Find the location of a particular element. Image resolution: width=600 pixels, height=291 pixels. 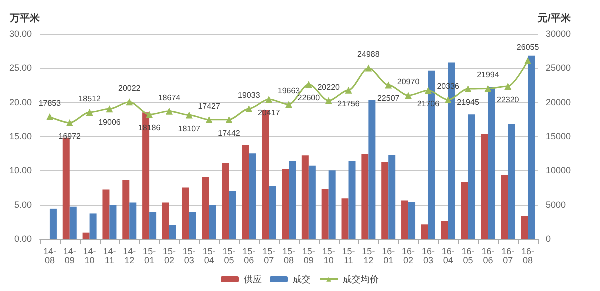

data-label: 22320 is located at coordinates (508, 99).